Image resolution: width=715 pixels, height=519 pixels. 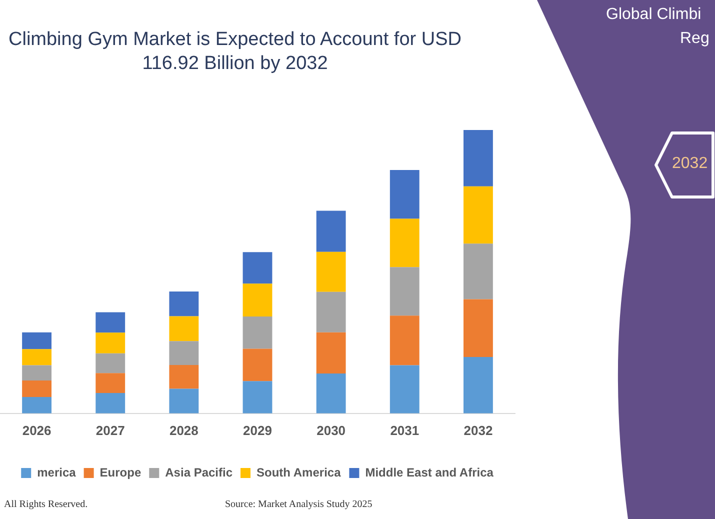 I want to click on source-note: Source: Market Analysis Study 2025, so click(x=298, y=504).